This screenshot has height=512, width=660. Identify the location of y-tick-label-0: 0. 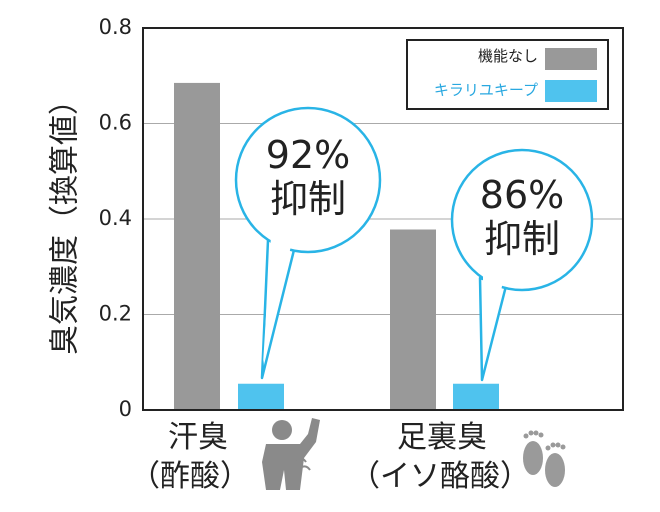
(125, 409).